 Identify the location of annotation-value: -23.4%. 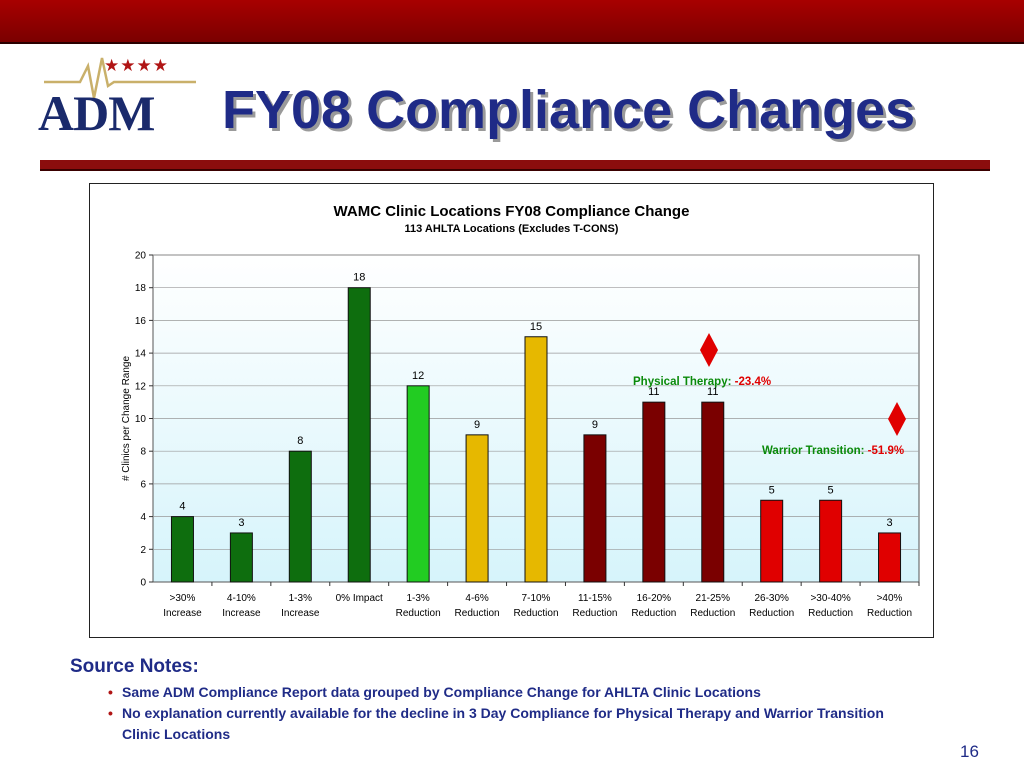
(753, 382).